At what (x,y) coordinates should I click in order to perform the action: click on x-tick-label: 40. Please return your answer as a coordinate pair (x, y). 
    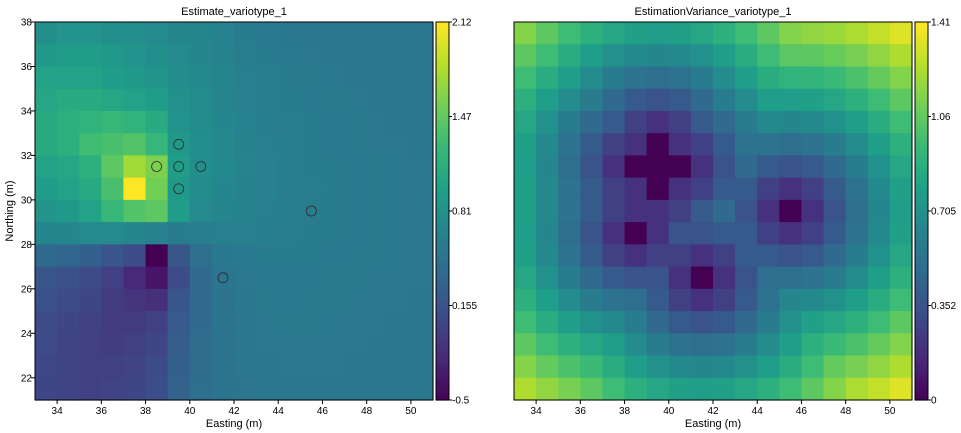
    Looking at the image, I should click on (190, 411).